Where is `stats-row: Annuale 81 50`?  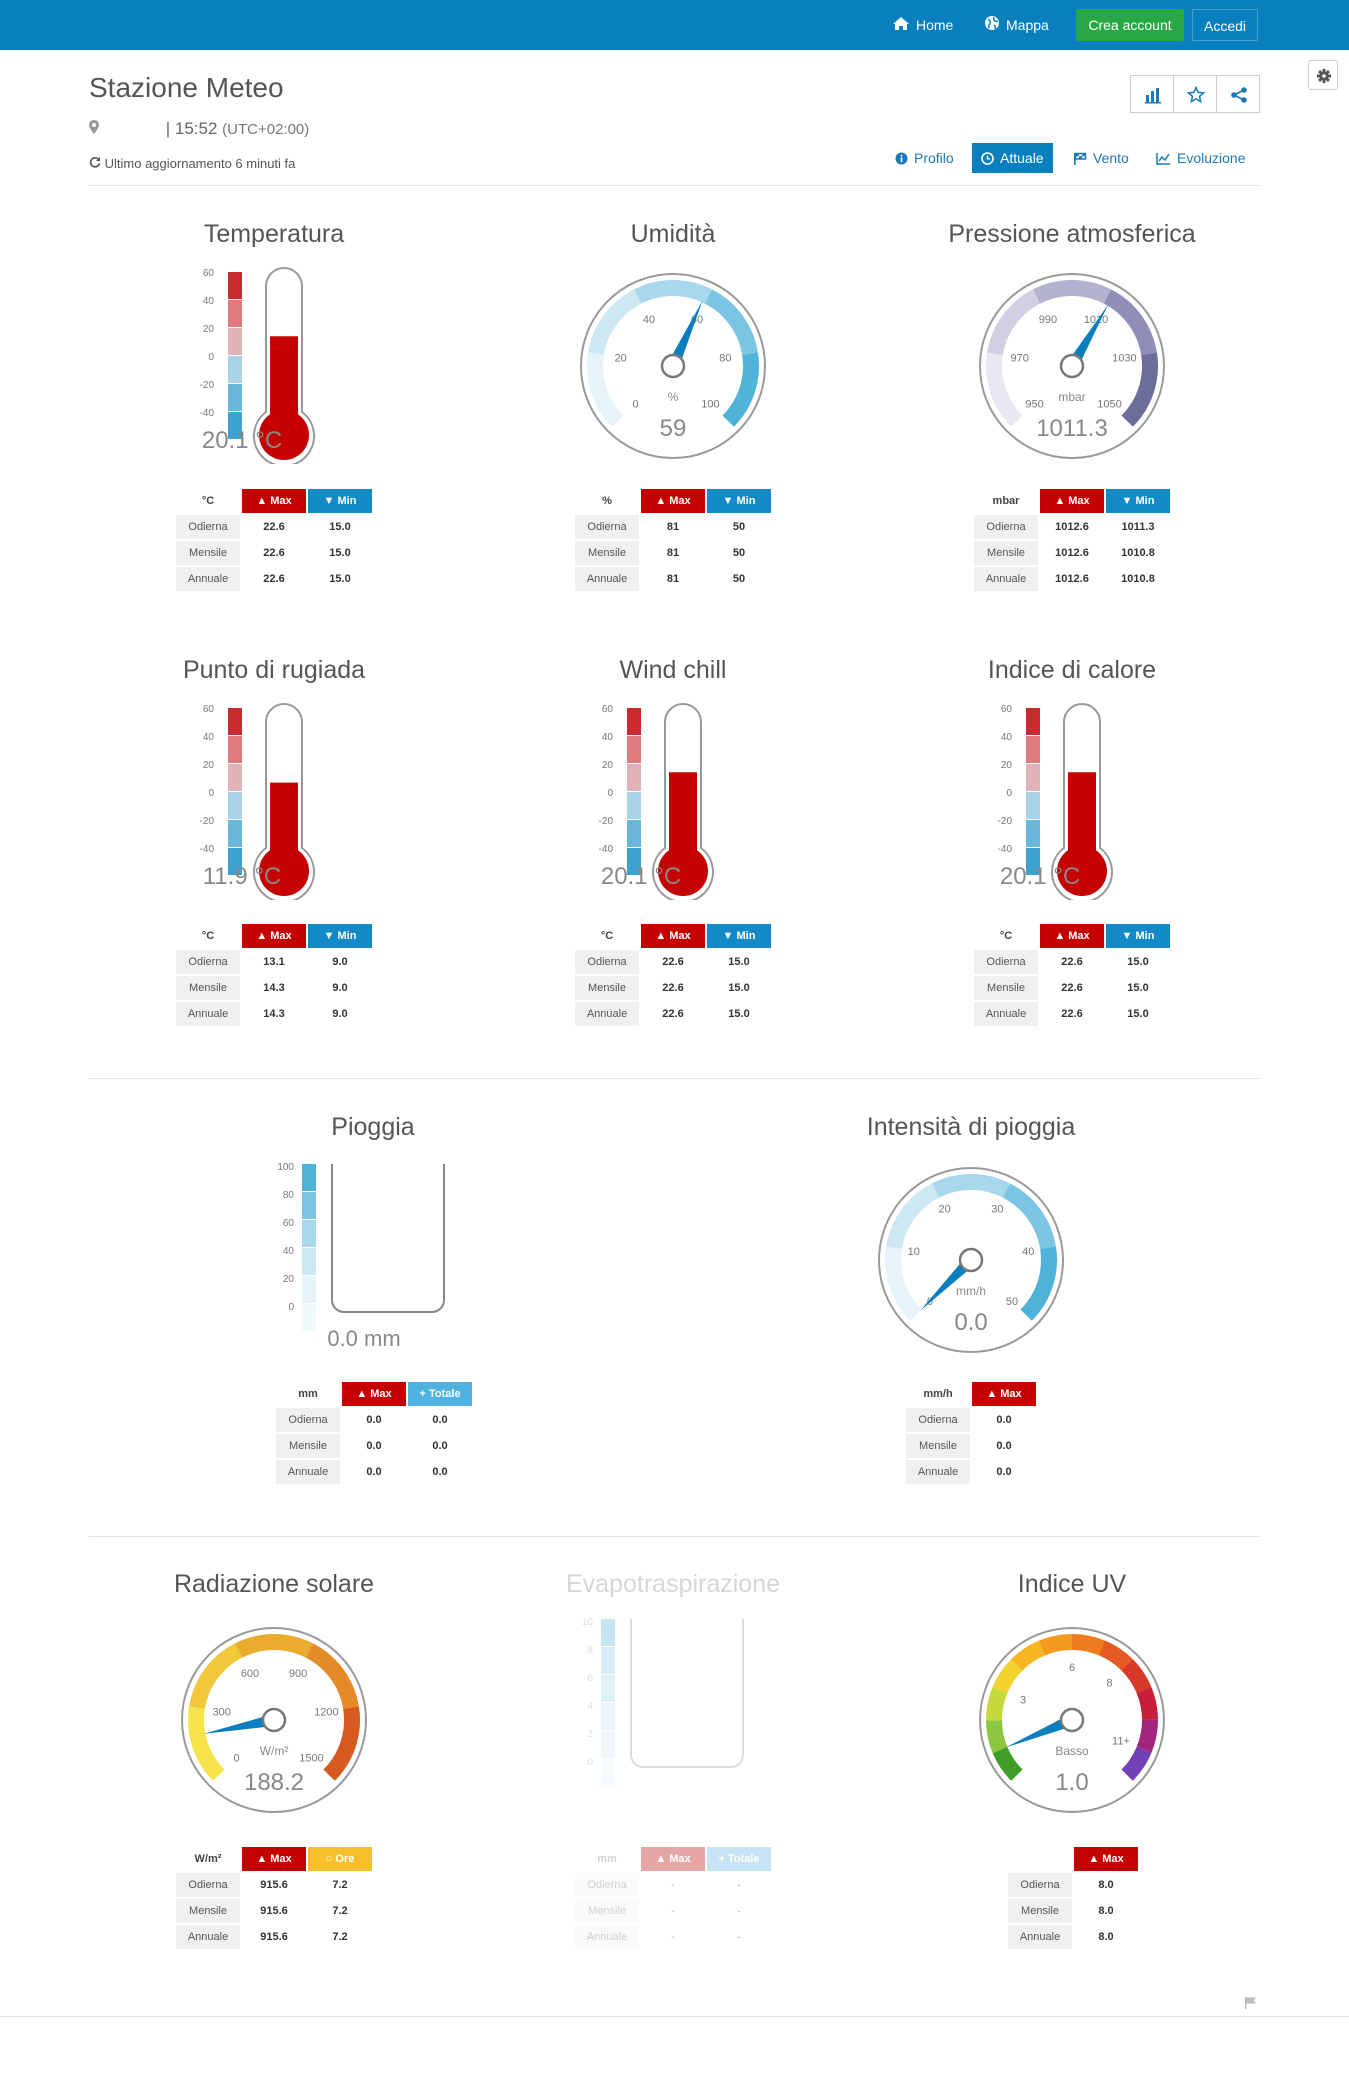
stats-row: Annuale 81 50 is located at coordinates (673, 579).